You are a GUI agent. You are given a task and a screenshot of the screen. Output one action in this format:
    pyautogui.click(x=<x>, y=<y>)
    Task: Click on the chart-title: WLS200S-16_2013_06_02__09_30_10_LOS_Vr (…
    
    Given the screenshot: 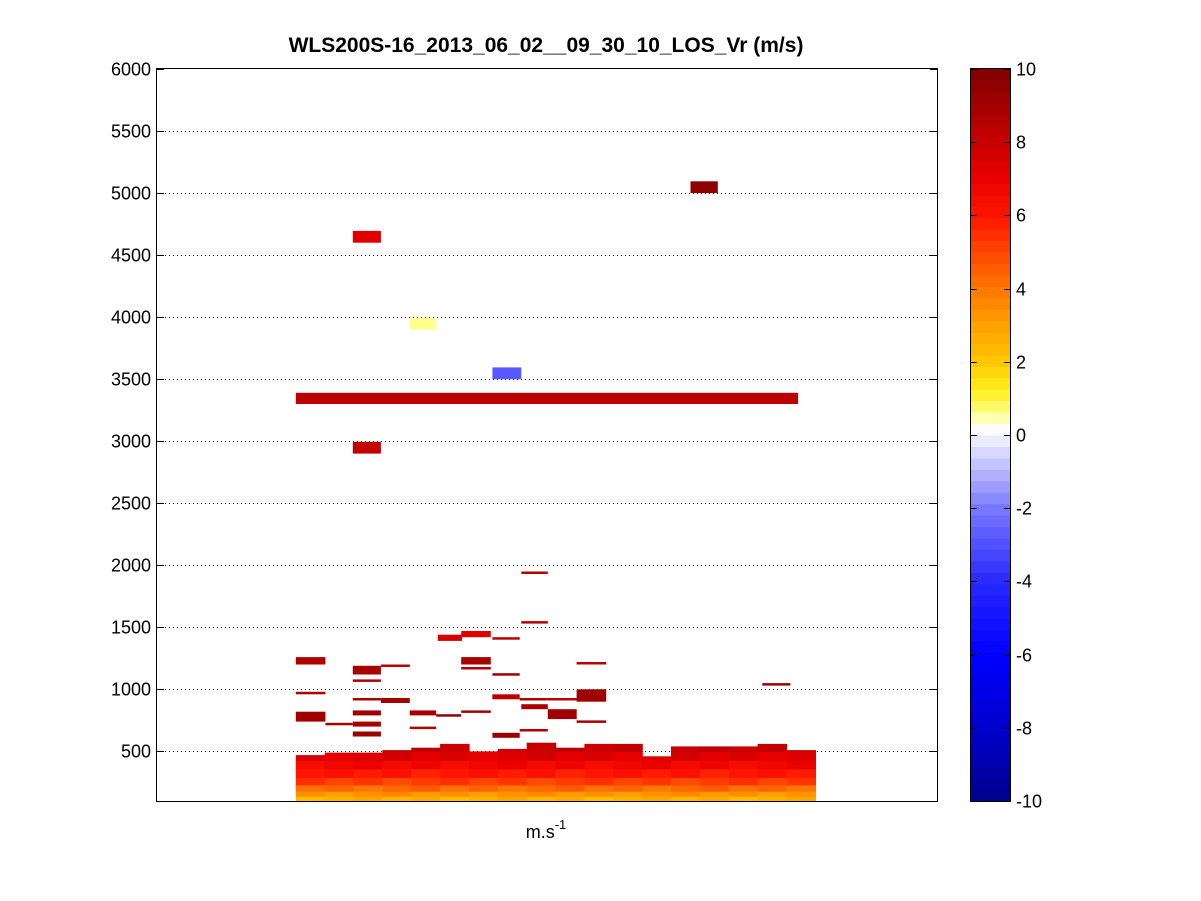 What is the action you would take?
    pyautogui.click(x=546, y=45)
    